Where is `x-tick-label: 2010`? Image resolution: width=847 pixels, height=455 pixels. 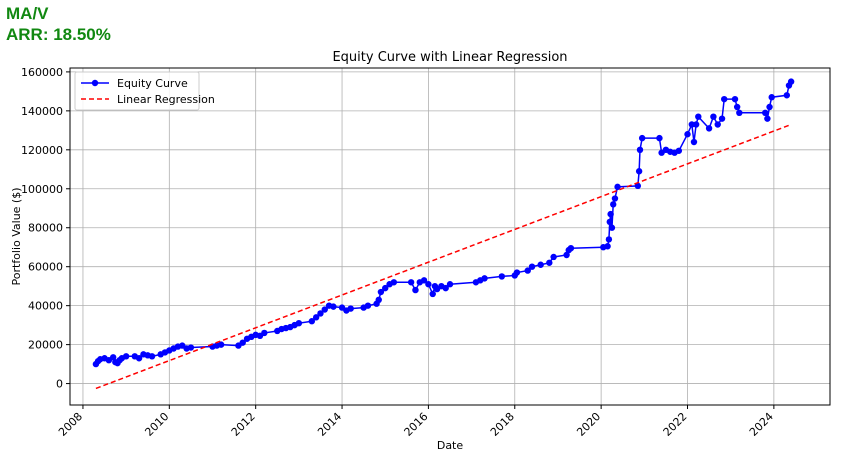
x-tick-label: 2010 is located at coordinates (156, 424).